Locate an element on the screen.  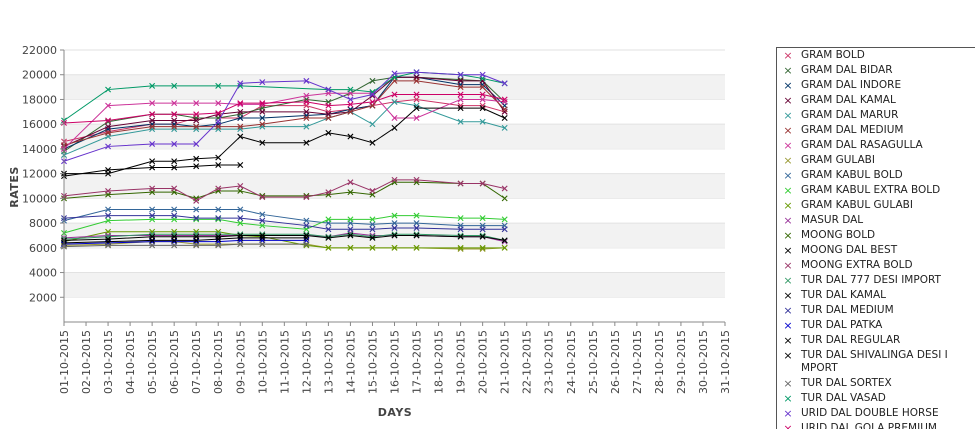
legend-label: MASUR DAL is located at coordinates (832, 220).